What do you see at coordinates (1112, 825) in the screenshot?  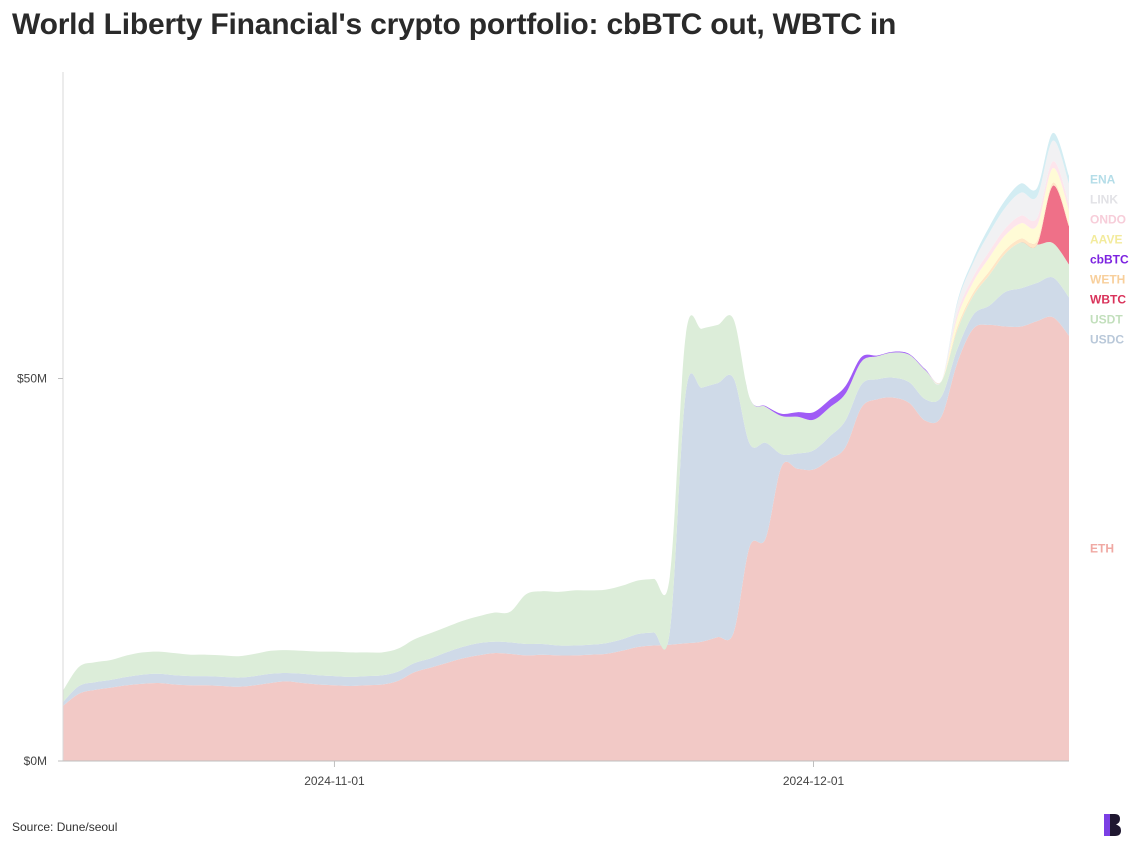 I see `publisher-logo-icon` at bounding box center [1112, 825].